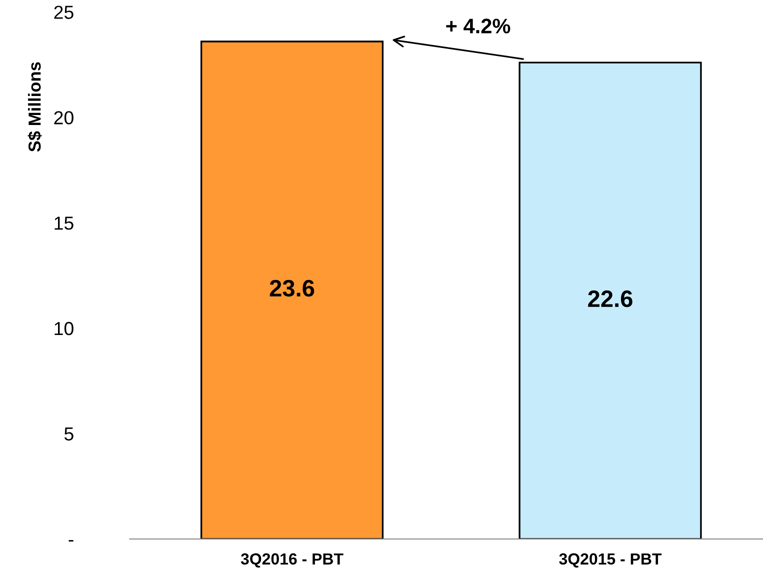 The height and width of the screenshot is (587, 763). Describe the element at coordinates (610, 560) in the screenshot. I see `x-tick-label: 3Q2015 - PBT` at that location.